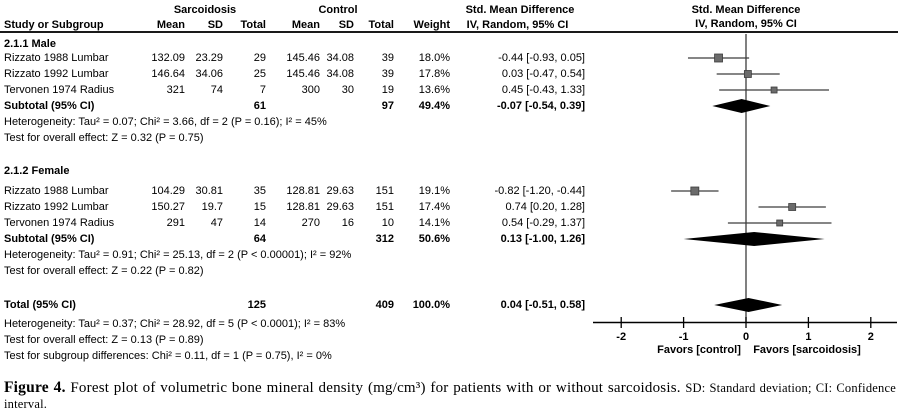 The width and height of the screenshot is (900, 414). I want to click on sd-sarcoidosis: 34.06, so click(209, 74).